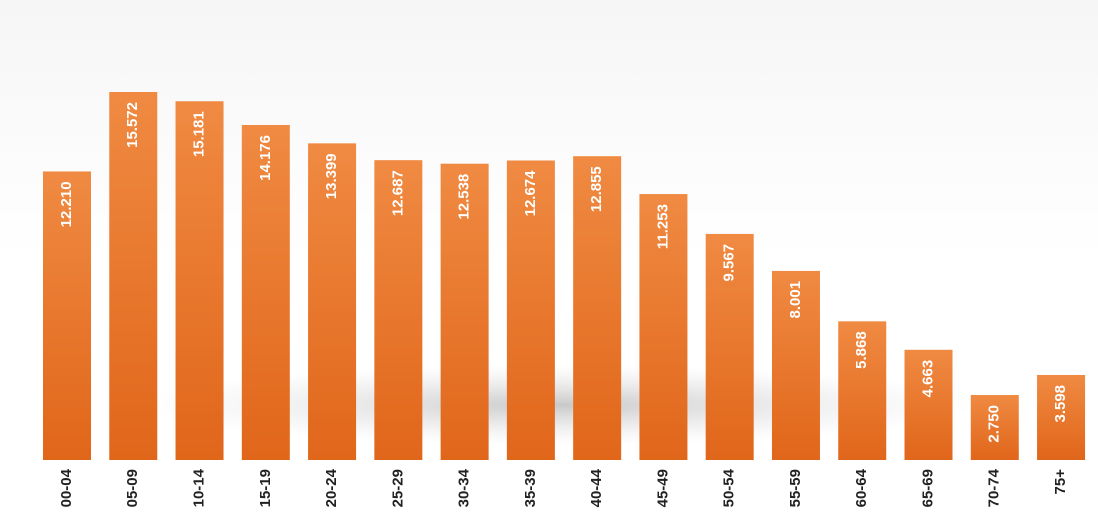 Image resolution: width=1098 pixels, height=521 pixels. What do you see at coordinates (199, 134) in the screenshot?
I see `value-label: 15.181` at bounding box center [199, 134].